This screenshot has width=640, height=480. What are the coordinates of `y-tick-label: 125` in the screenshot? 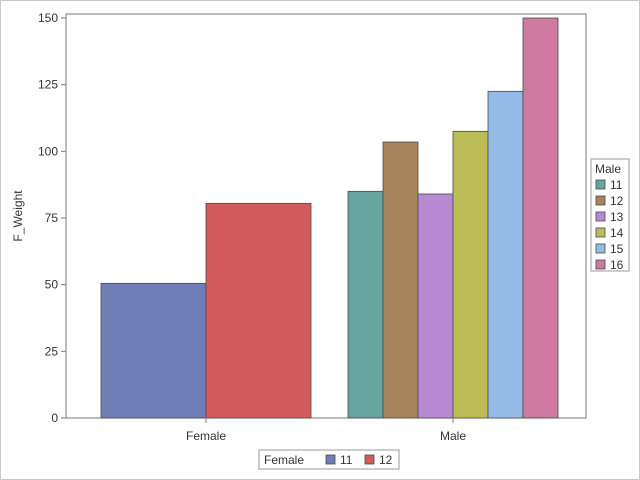 It's located at (48, 85).